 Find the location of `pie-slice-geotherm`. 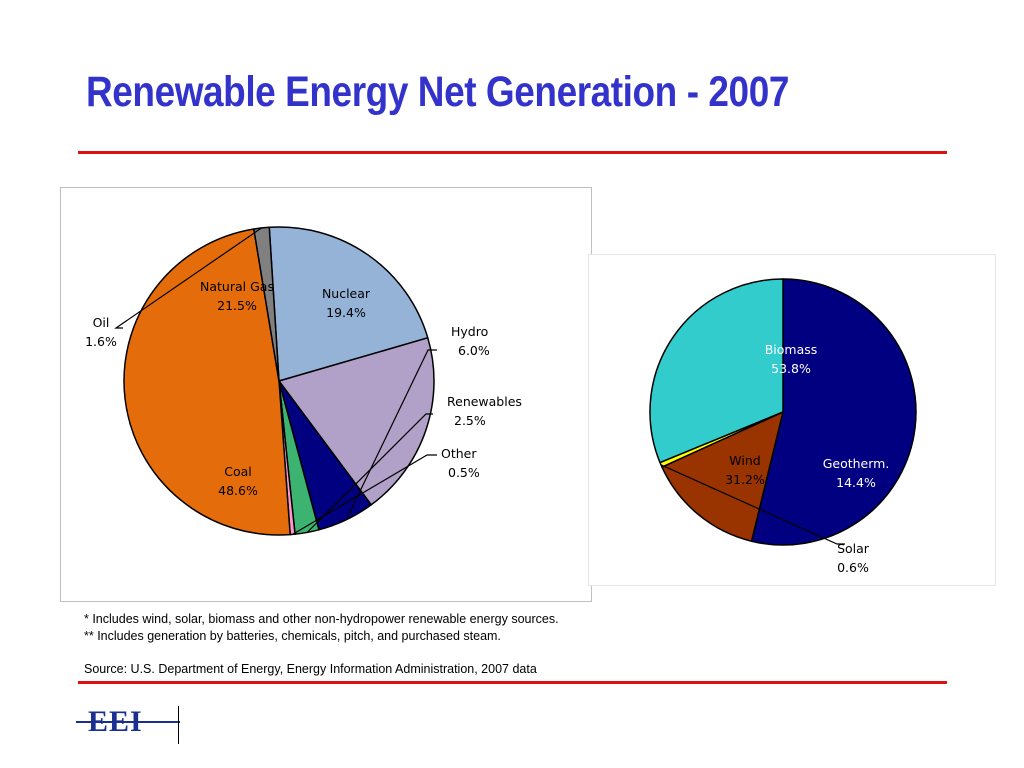

pie-slice-geotherm is located at coordinates (722, 476).